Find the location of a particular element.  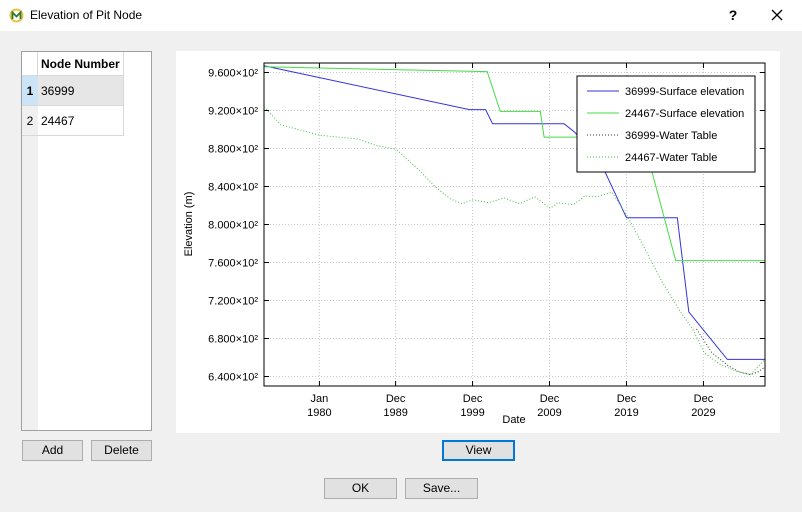

add-button: Add is located at coordinates (52, 450).